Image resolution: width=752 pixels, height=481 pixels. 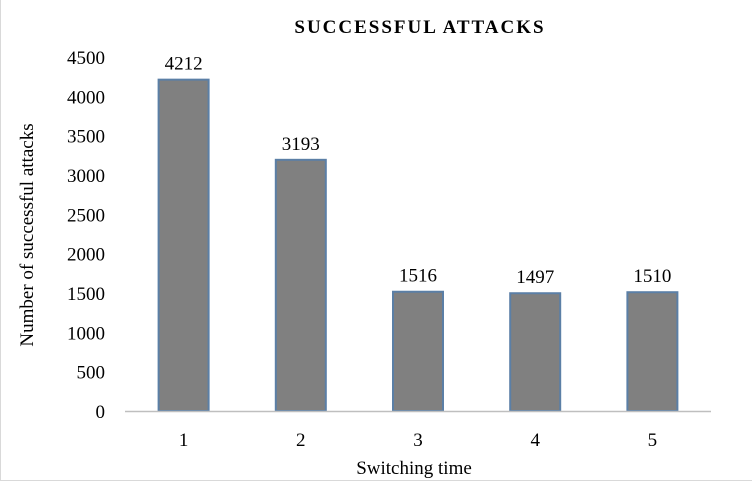 I want to click on chart-title: SUCCESSFUL ATTACKS, so click(x=419, y=27).